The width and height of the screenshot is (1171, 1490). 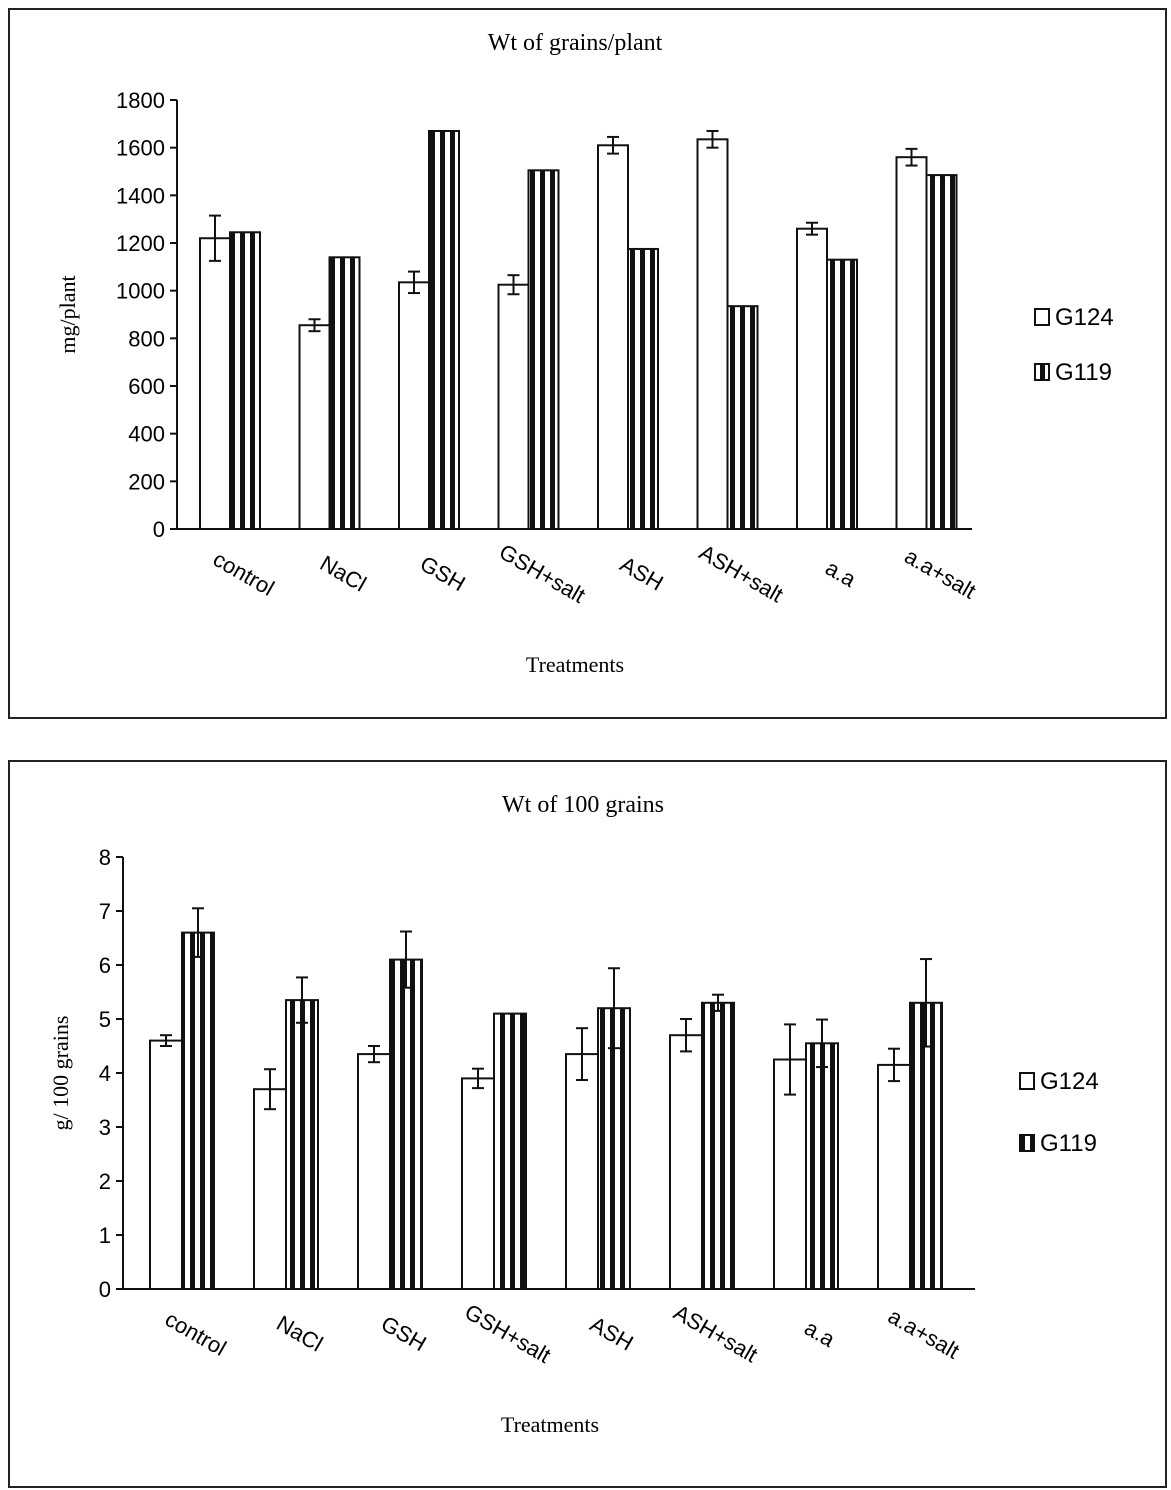 I want to click on chart-title-2: Wt of 100 grains, so click(x=583, y=805).